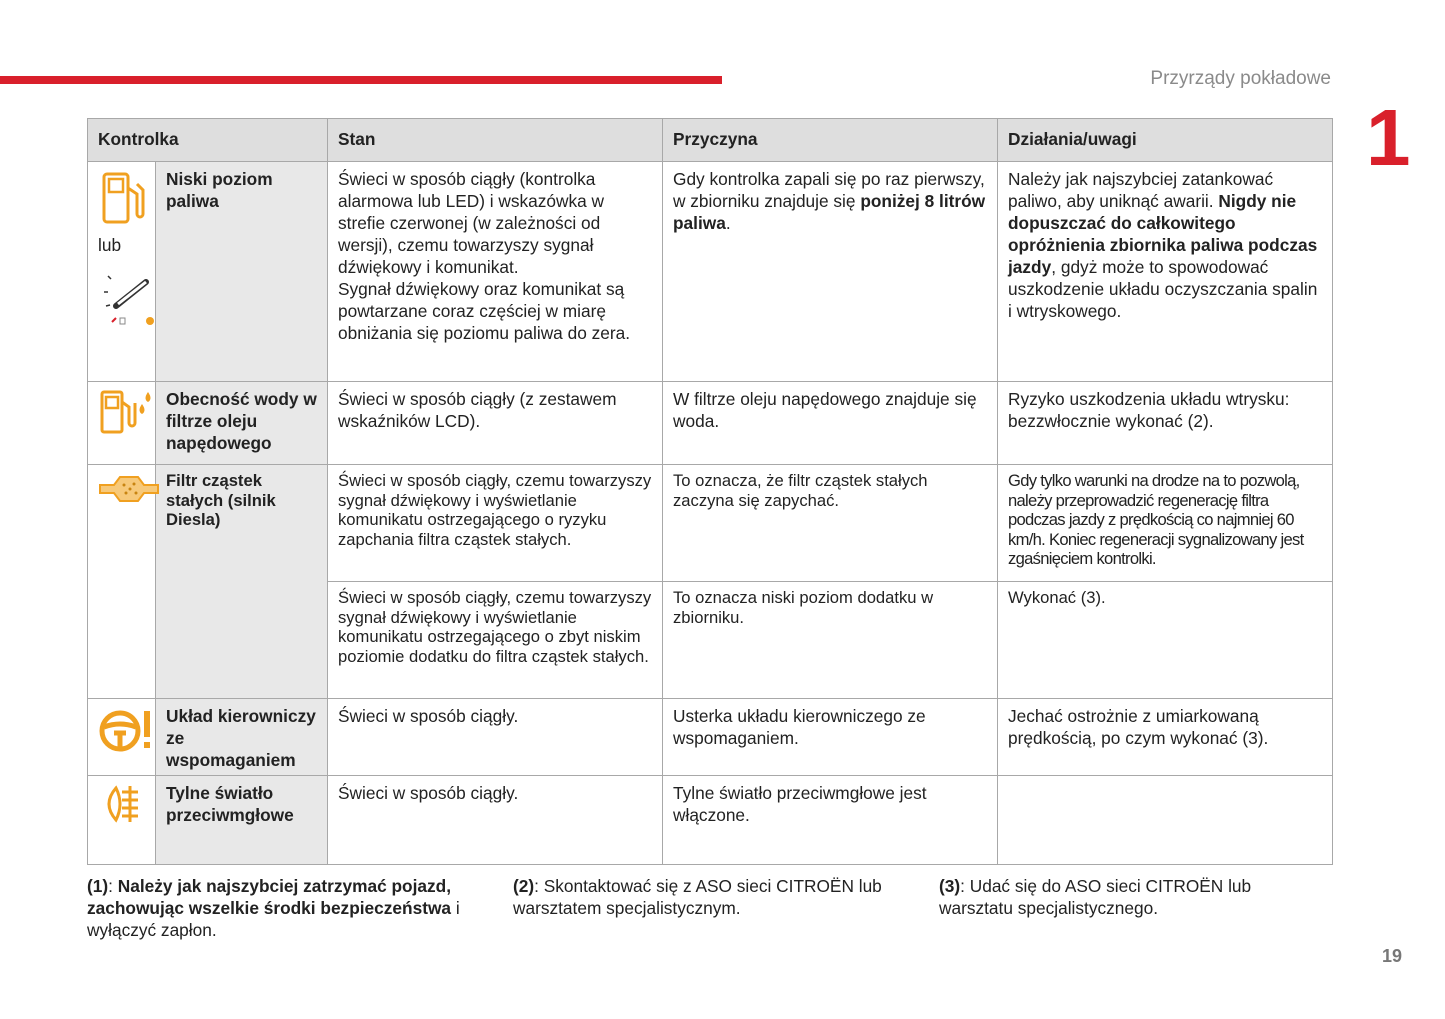 This screenshot has width=1445, height=1019. What do you see at coordinates (123, 198) in the screenshot?
I see `fuel-icon` at bounding box center [123, 198].